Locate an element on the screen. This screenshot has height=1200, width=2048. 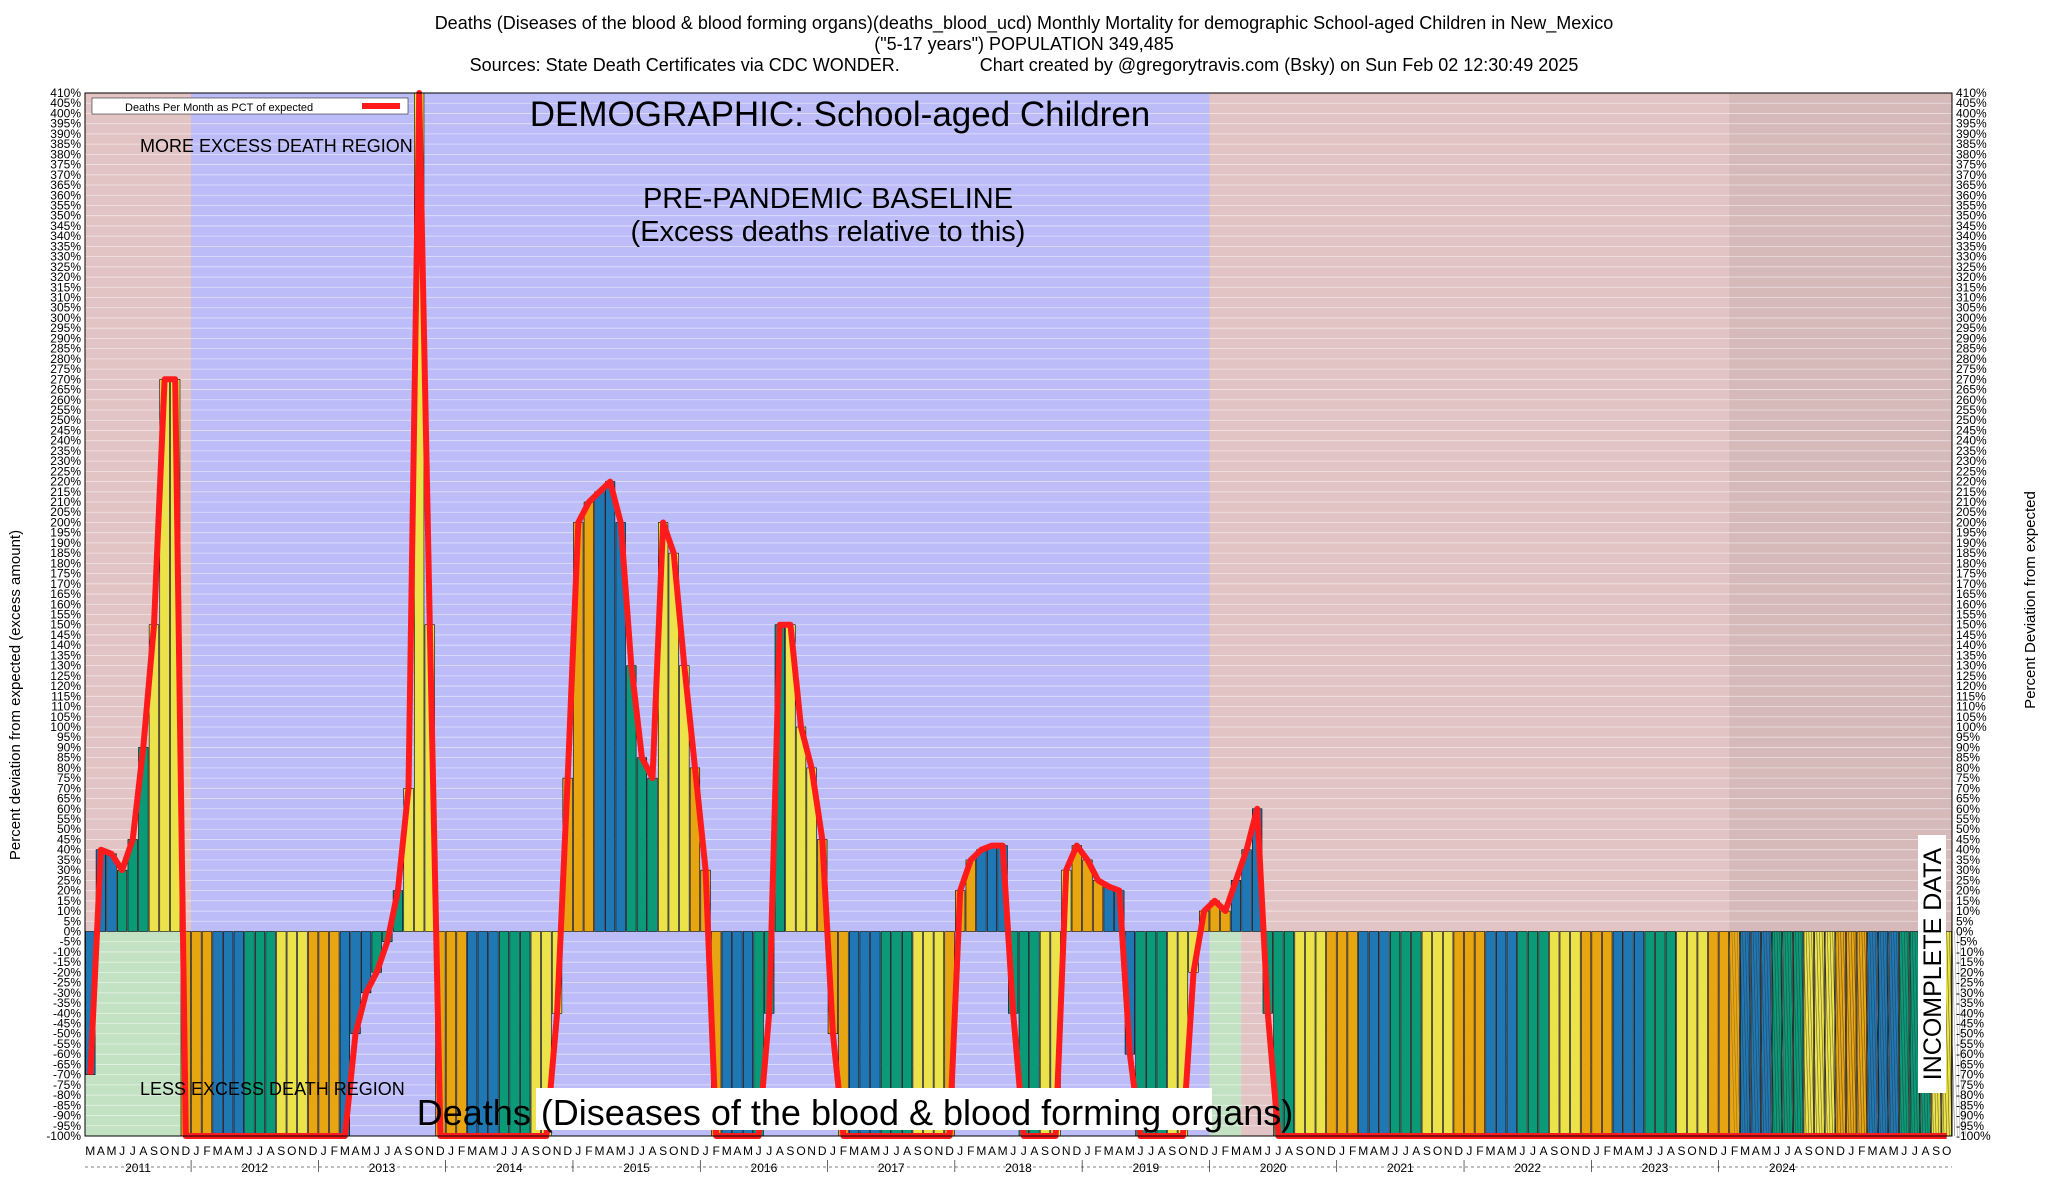
y-tick-label: 295% is located at coordinates (65, 328).